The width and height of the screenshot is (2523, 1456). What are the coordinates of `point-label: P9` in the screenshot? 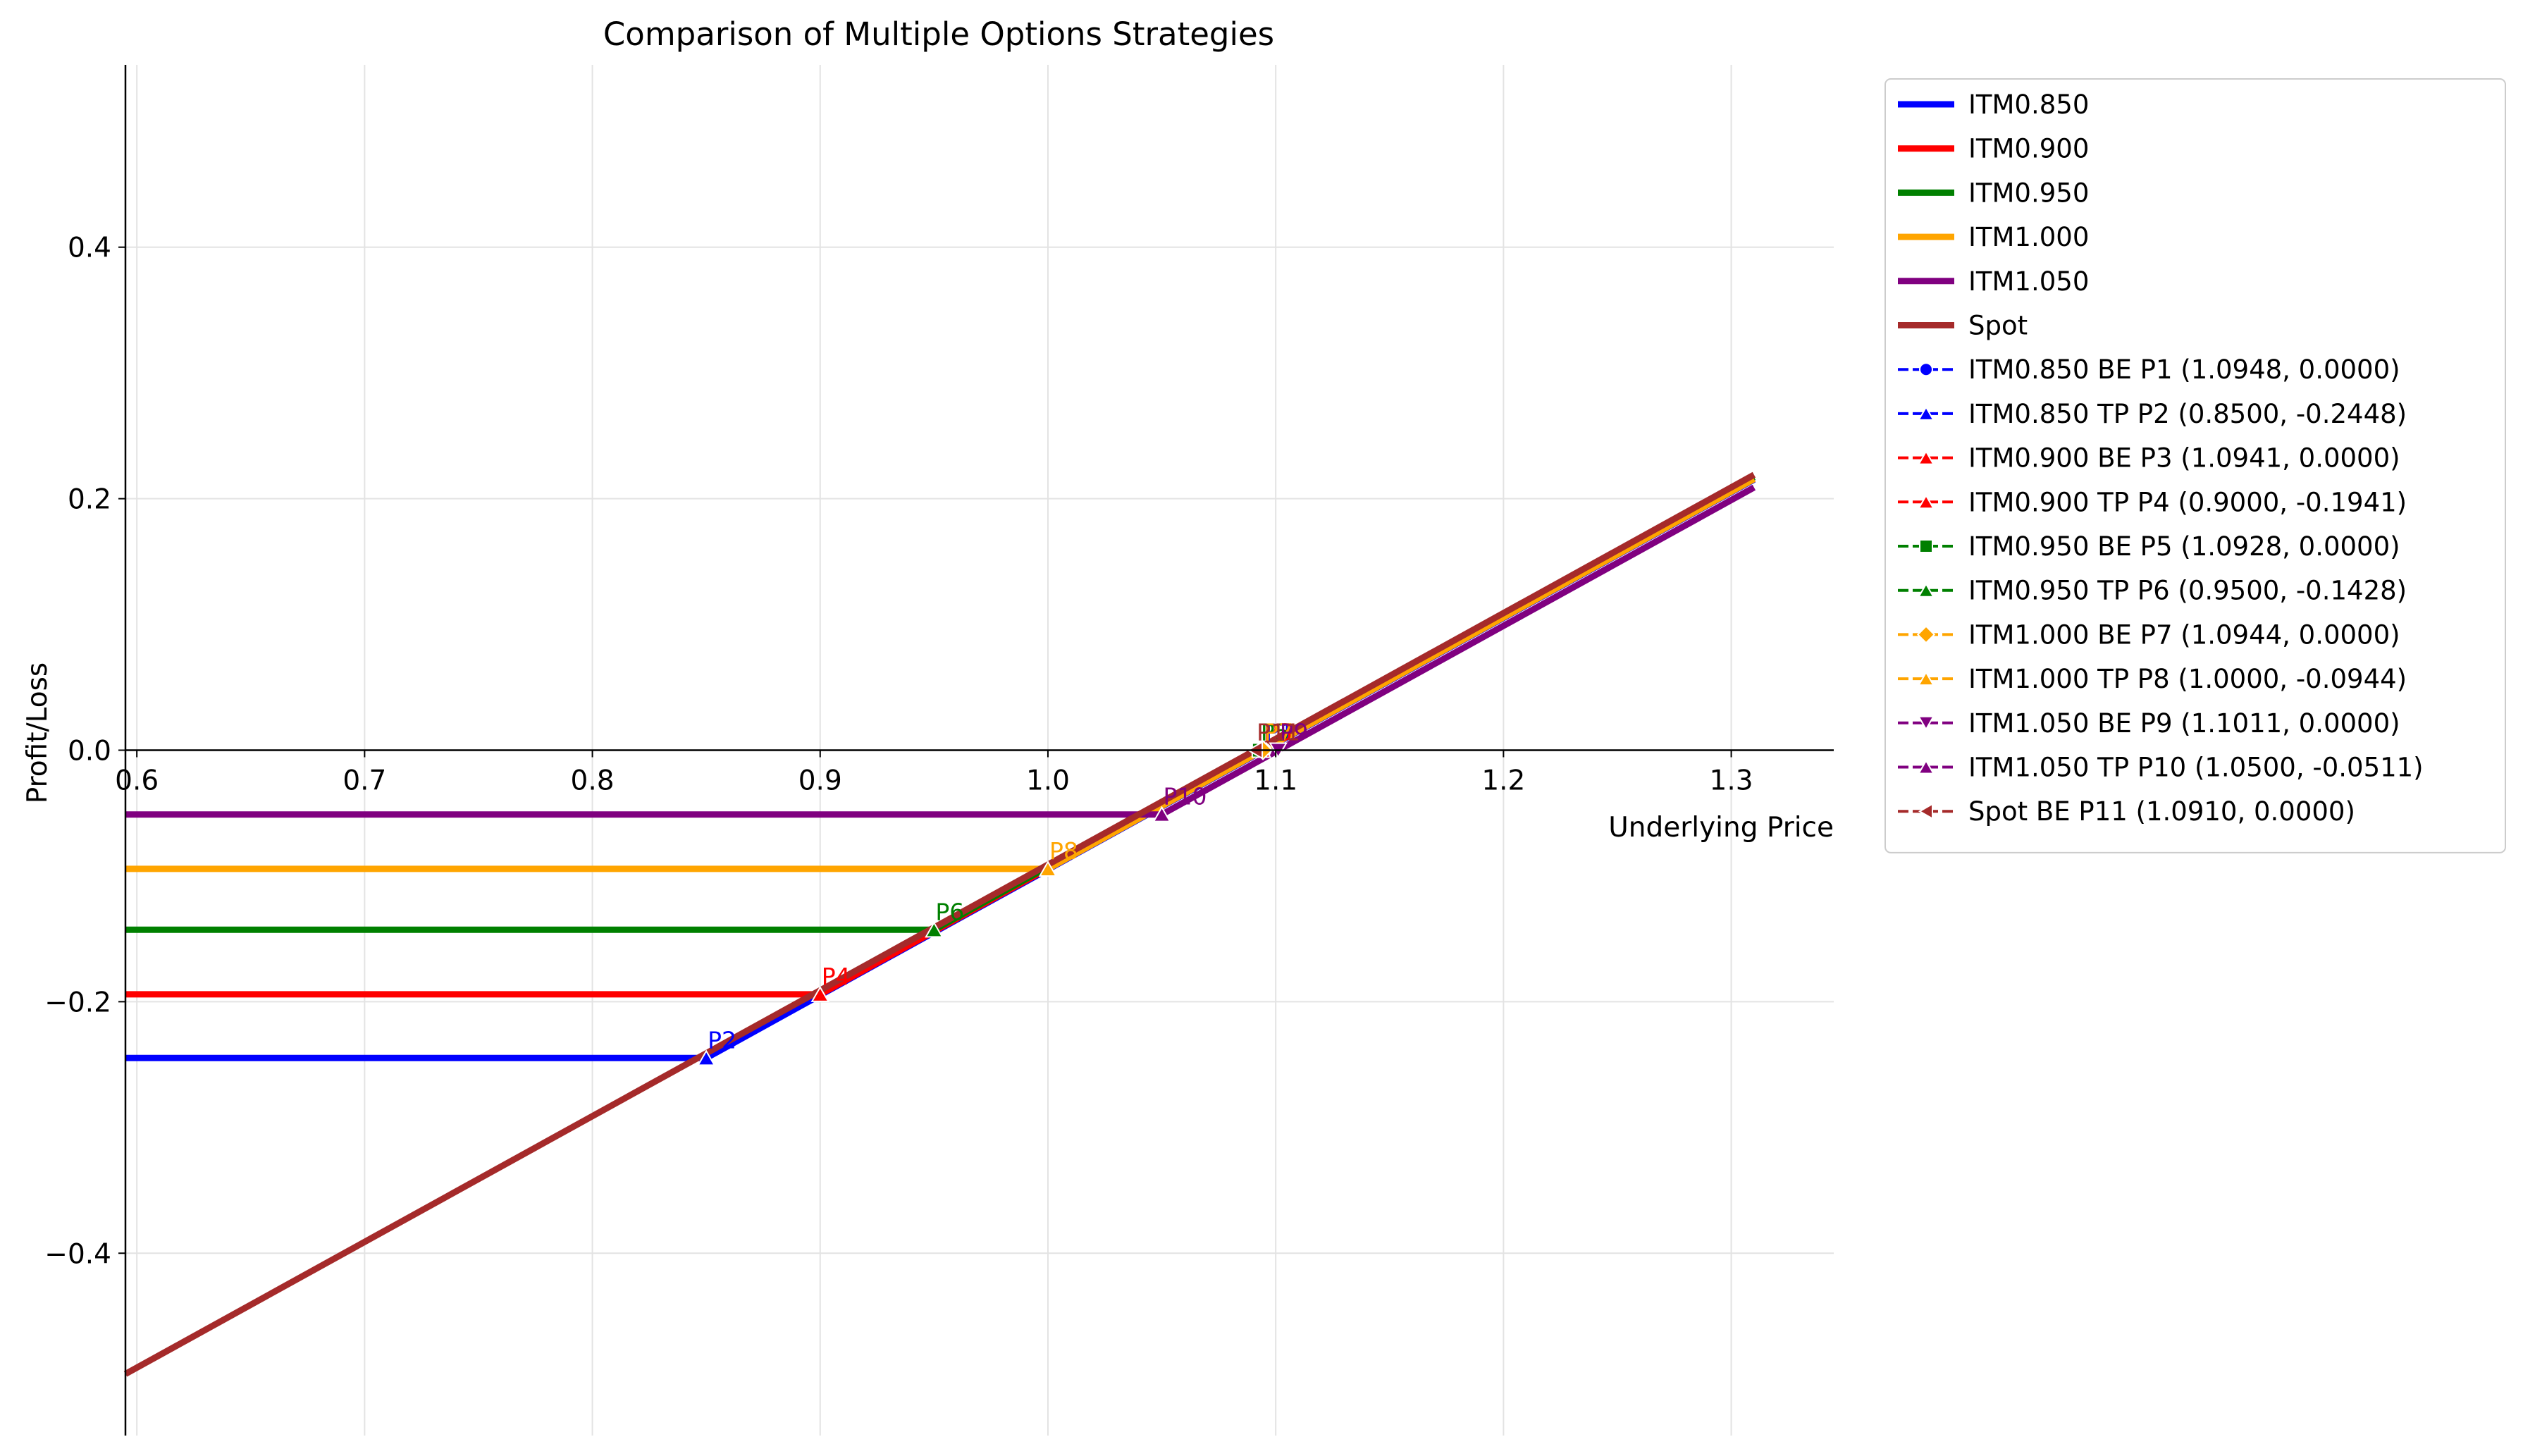 It's located at (1294, 733).